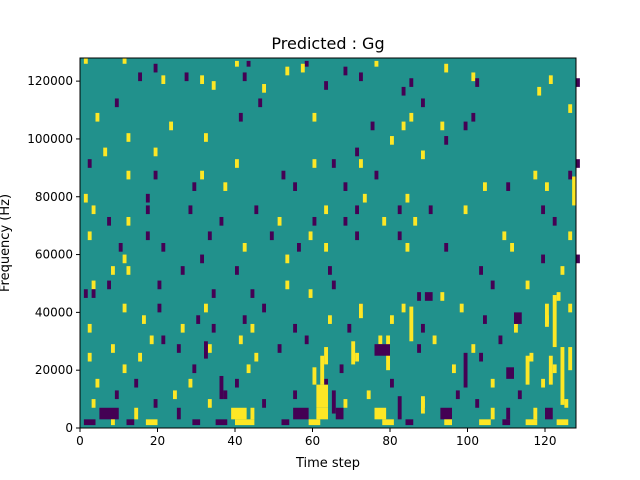 The image size is (640, 480). I want to click on x-axis: 0 20 40 60 80 100 120, so click(316, 438).